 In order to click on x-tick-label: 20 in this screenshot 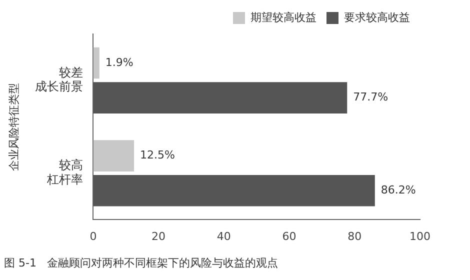, I will do `click(159, 237)`.